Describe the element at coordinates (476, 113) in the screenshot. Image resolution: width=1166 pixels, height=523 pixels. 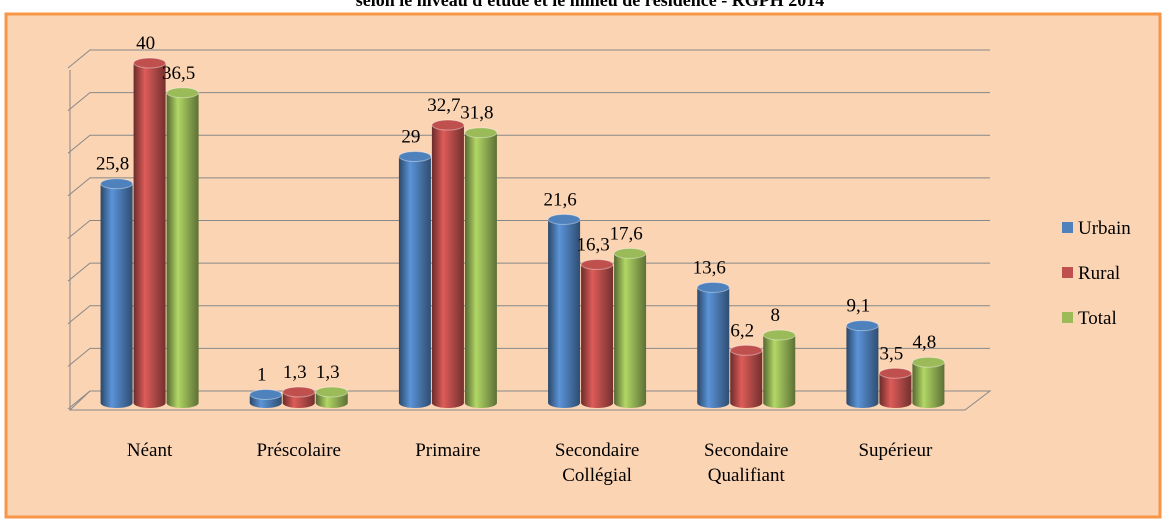
I see `data-label: 31,8` at that location.